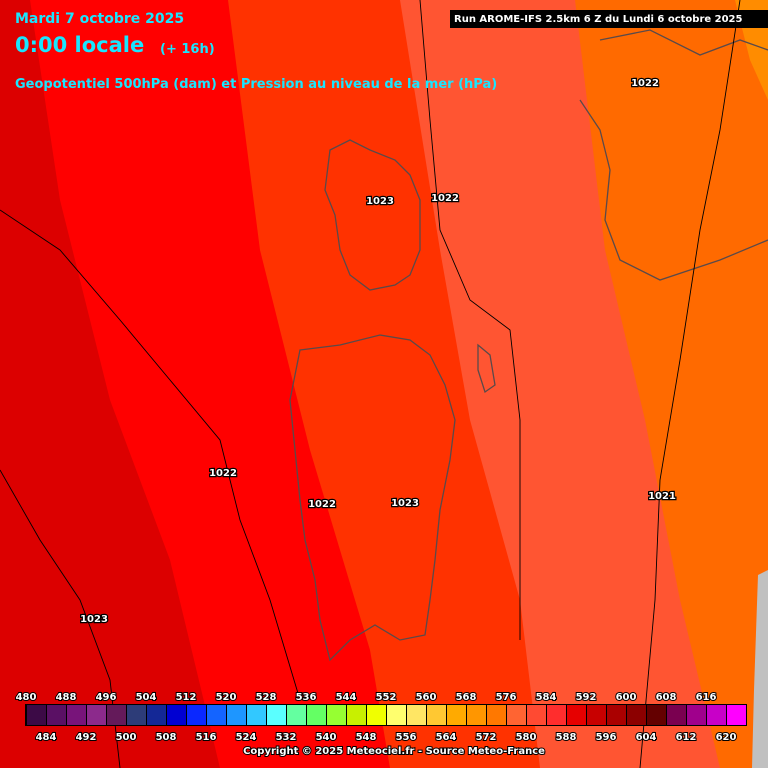 This screenshot has width=768, height=768. I want to click on isobar-label: 1021, so click(662, 496).